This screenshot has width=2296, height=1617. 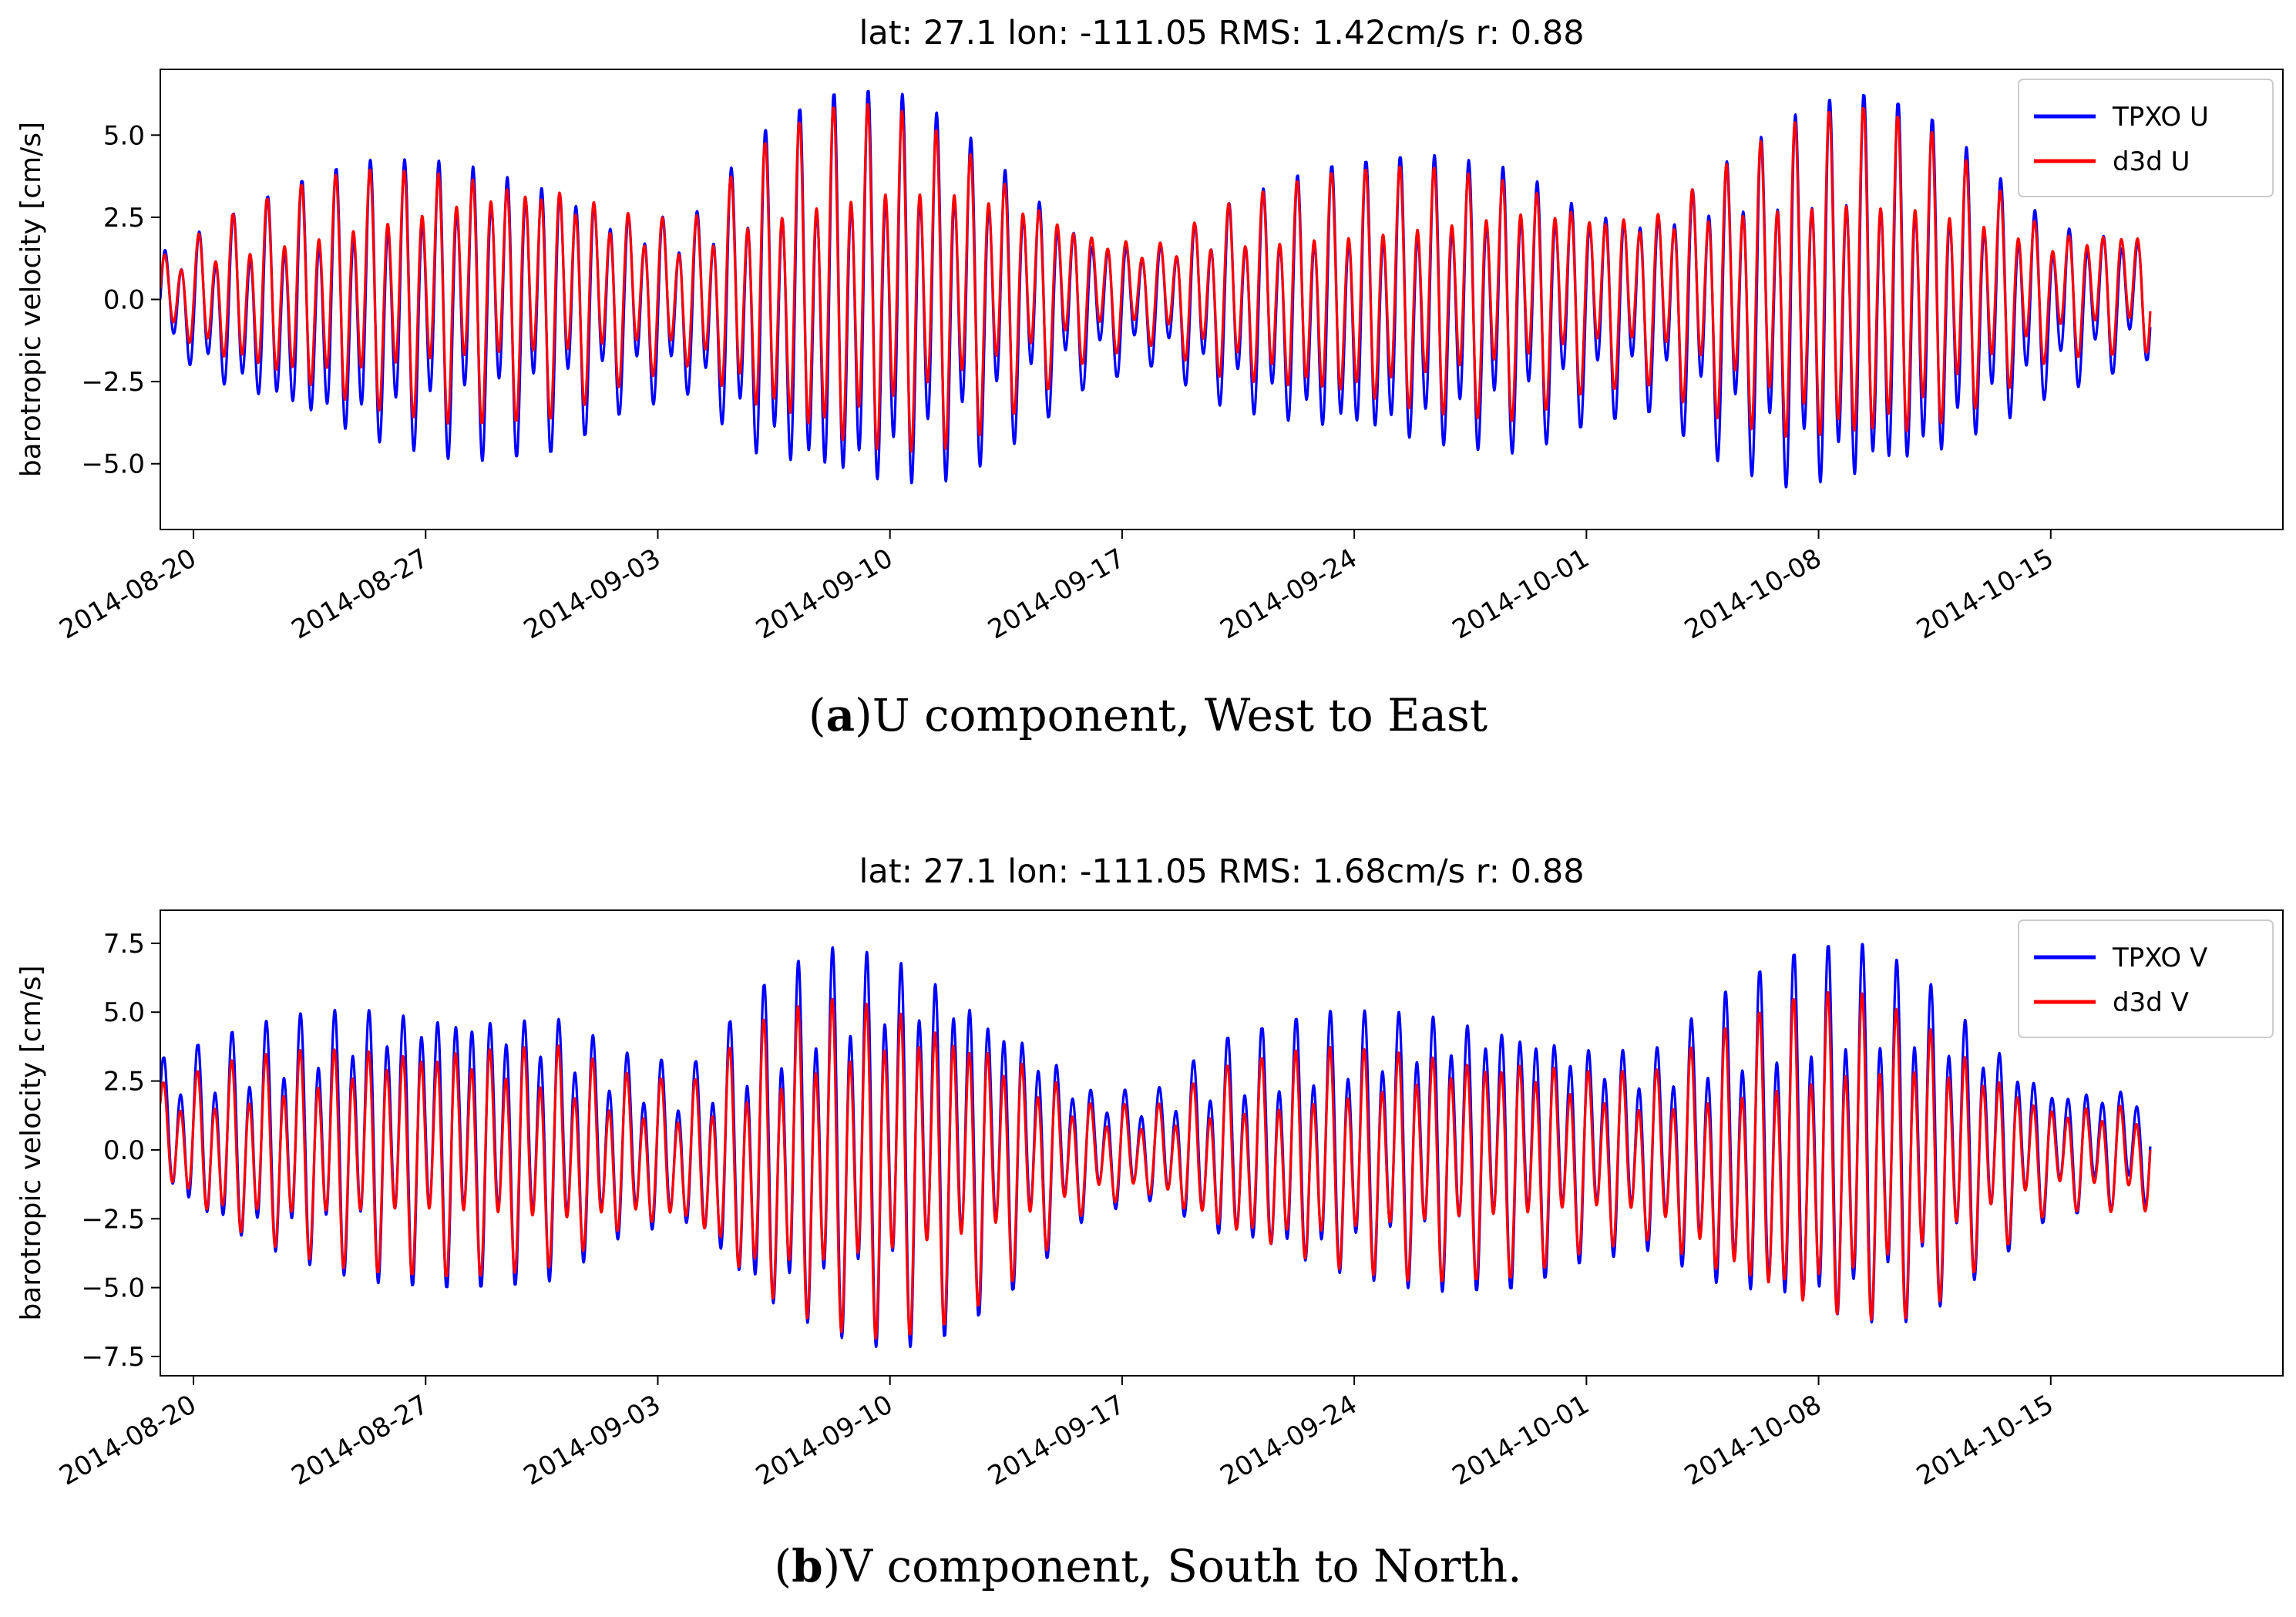 I want to click on legend-entry-d3d-u: d3d U, so click(x=2151, y=161).